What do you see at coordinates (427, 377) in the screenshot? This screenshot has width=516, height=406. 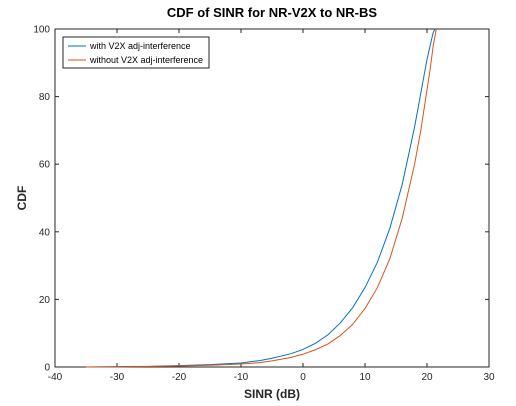 I see `x-tick-label: 20` at bounding box center [427, 377].